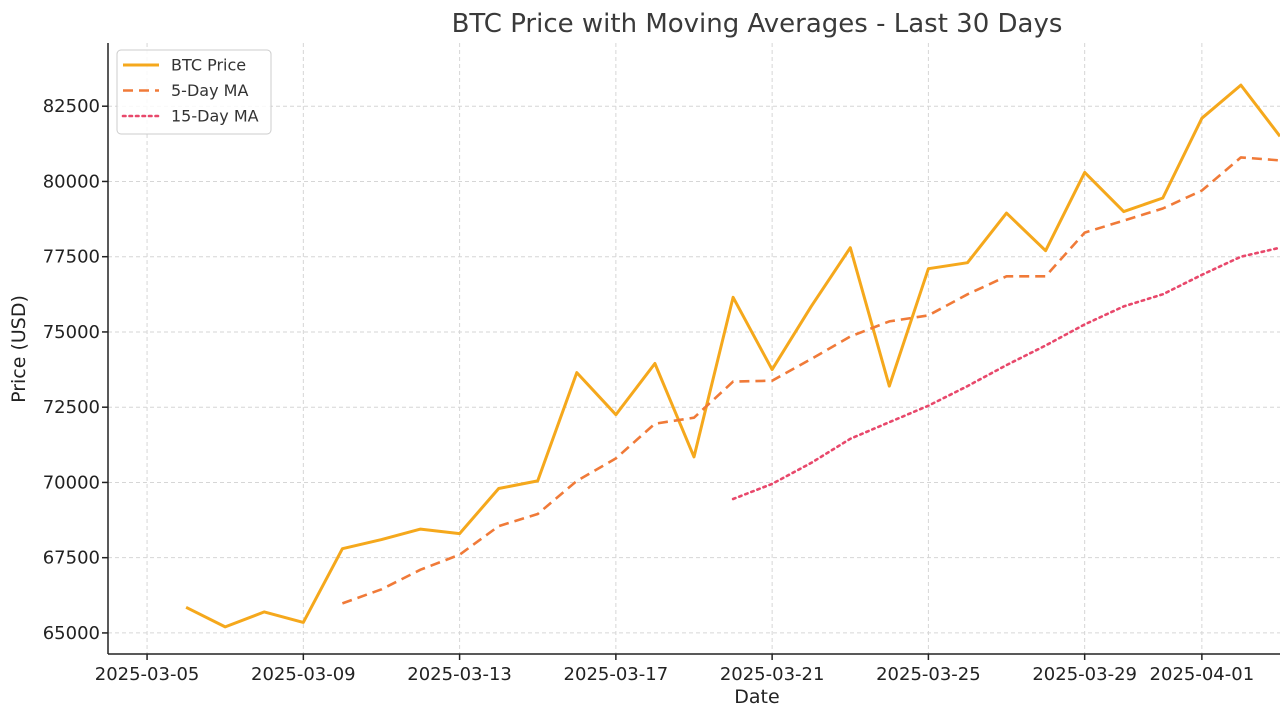 This screenshot has height=720, width=1280. I want to click on x-tick-label: 2025-03-29, so click(1084, 674).